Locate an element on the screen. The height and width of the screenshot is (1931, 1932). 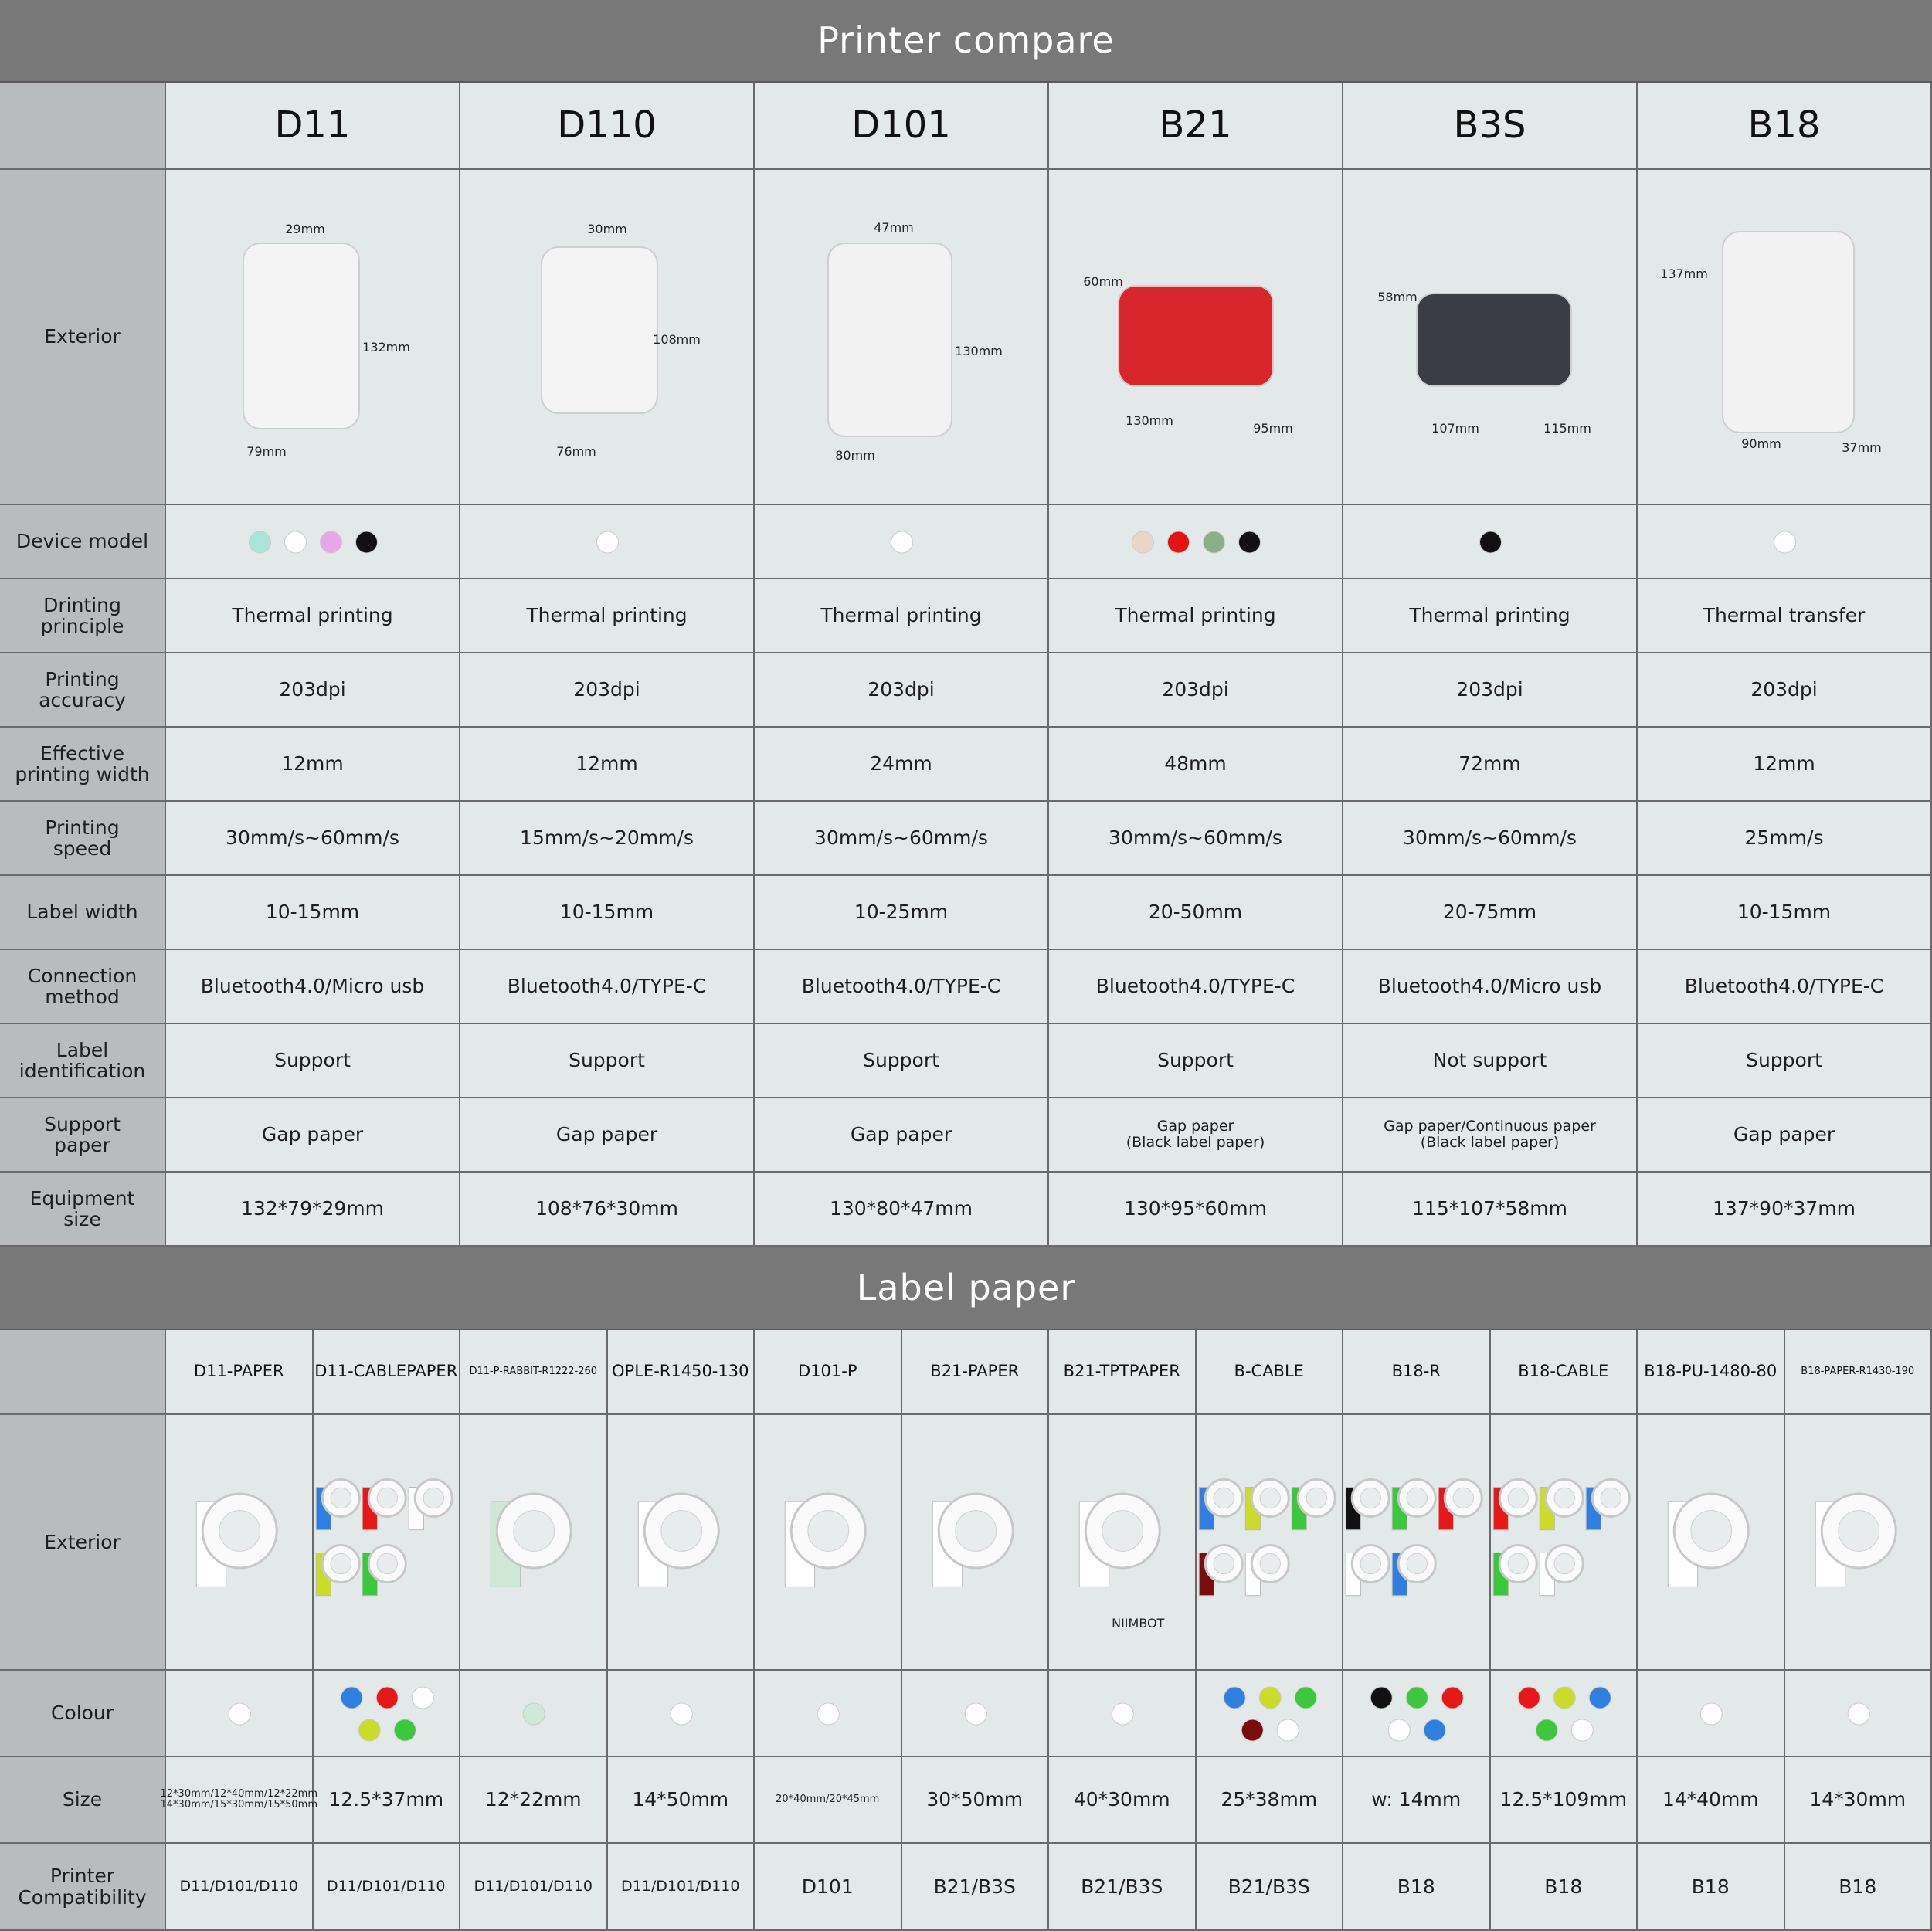
row-label: Printing speed is located at coordinates (83, 839).